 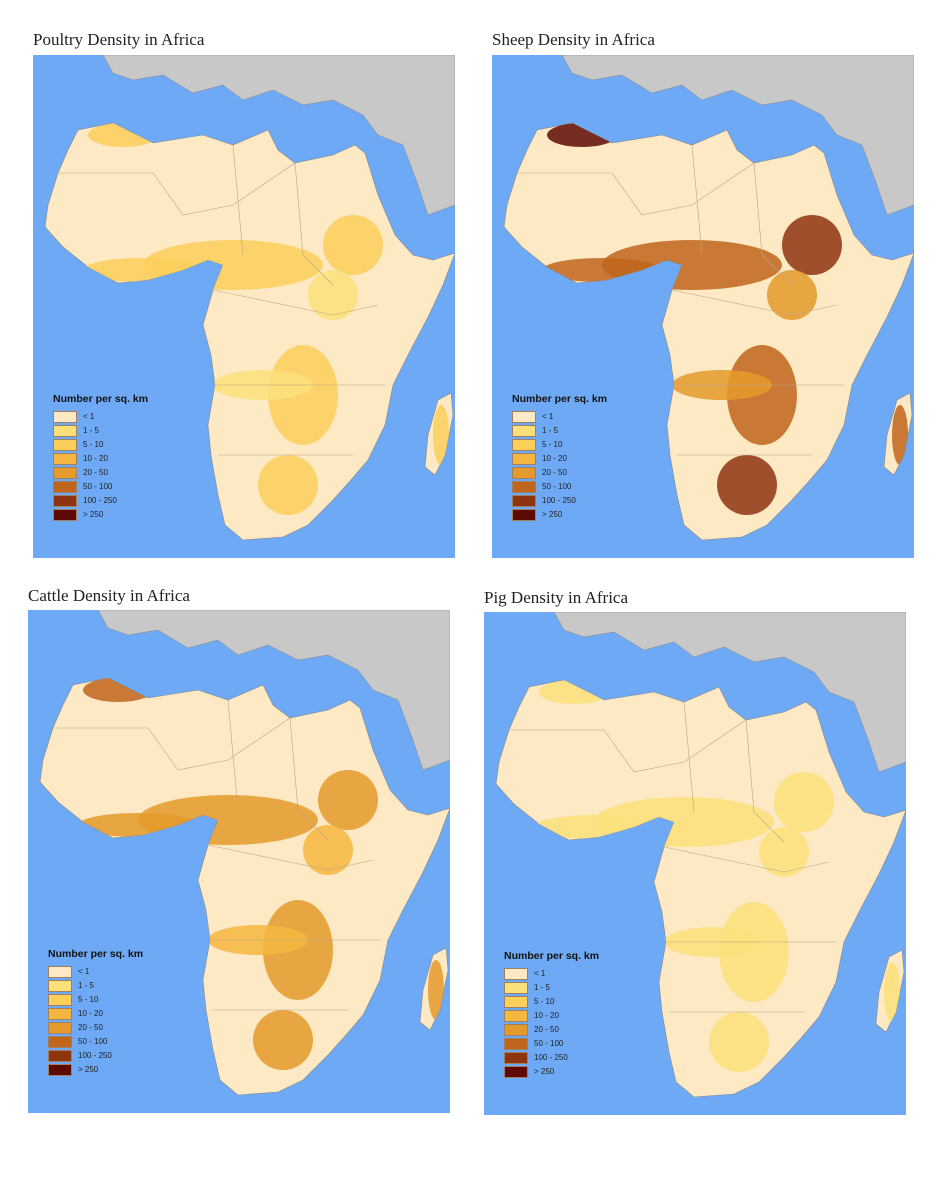 What do you see at coordinates (573, 39) in the screenshot?
I see `map-title-sheep: Sheep Density in Africa` at bounding box center [573, 39].